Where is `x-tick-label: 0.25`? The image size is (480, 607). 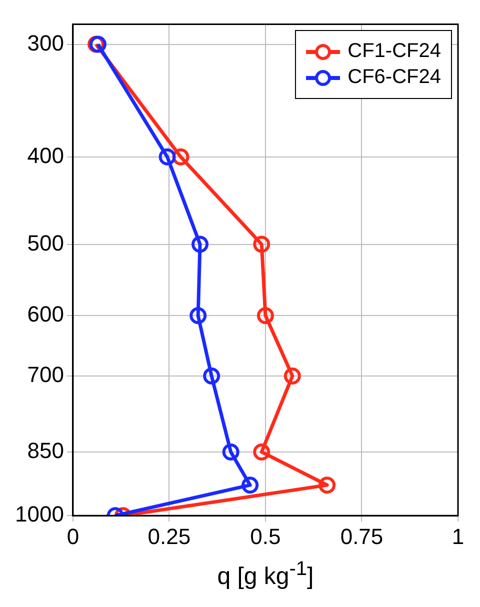
x-tick-label: 0.25 is located at coordinates (169, 536).